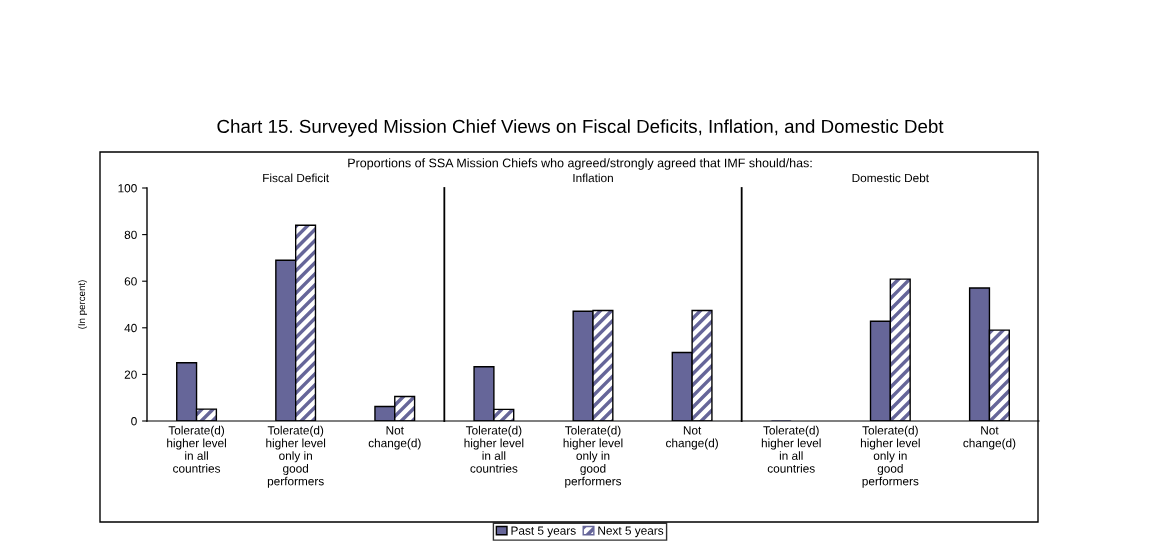  What do you see at coordinates (130, 281) in the screenshot?
I see `y-tick-label: 60` at bounding box center [130, 281].